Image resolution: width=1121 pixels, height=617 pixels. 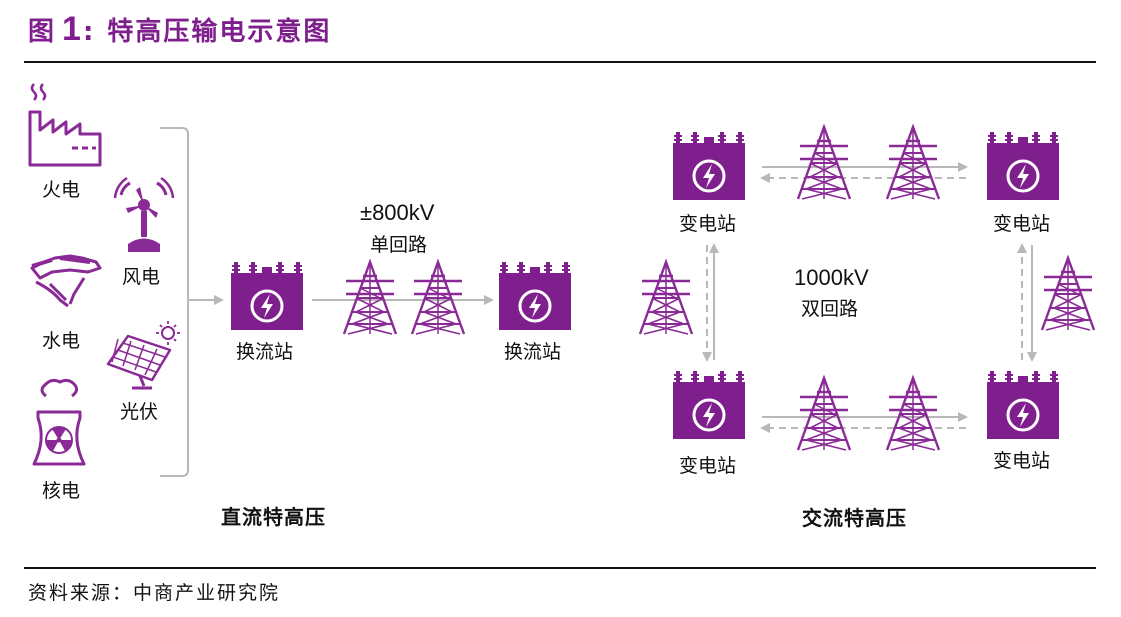 What do you see at coordinates (399, 245) in the screenshot?
I see `dc-circuit-label: 单回路` at bounding box center [399, 245].